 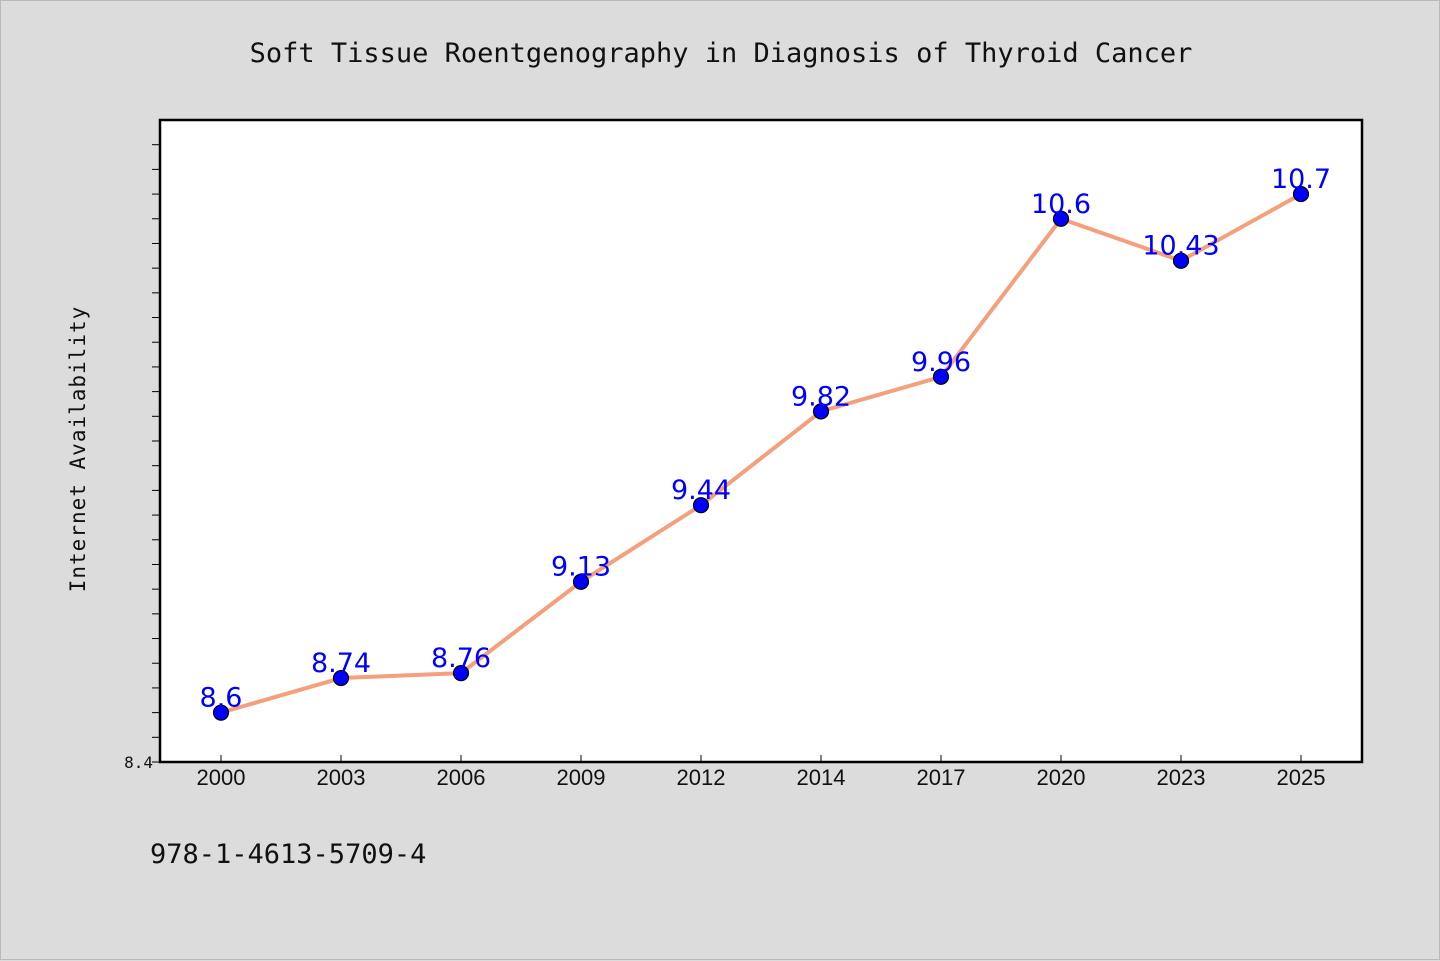 What do you see at coordinates (941, 777) in the screenshot?
I see `x-tick-label: 2017` at bounding box center [941, 777].